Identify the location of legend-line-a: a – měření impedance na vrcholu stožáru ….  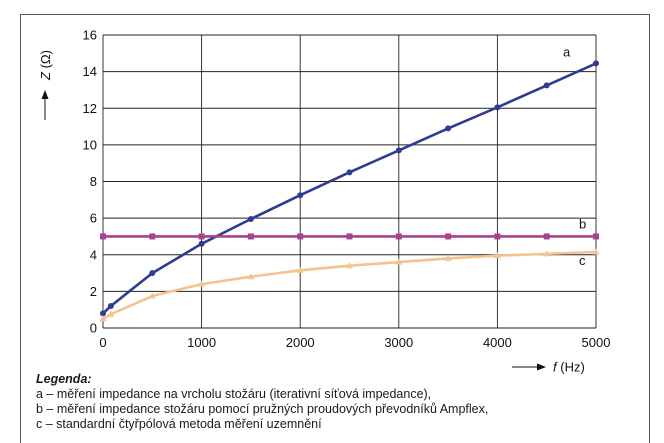
(234, 394).